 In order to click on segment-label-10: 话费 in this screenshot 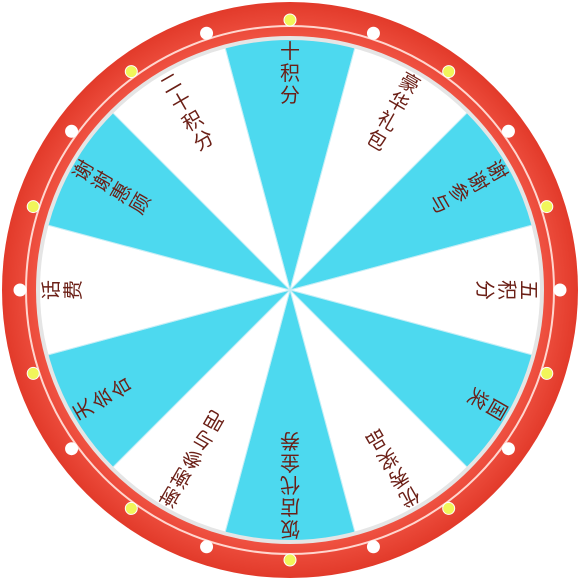, I will do `click(62, 290)`.